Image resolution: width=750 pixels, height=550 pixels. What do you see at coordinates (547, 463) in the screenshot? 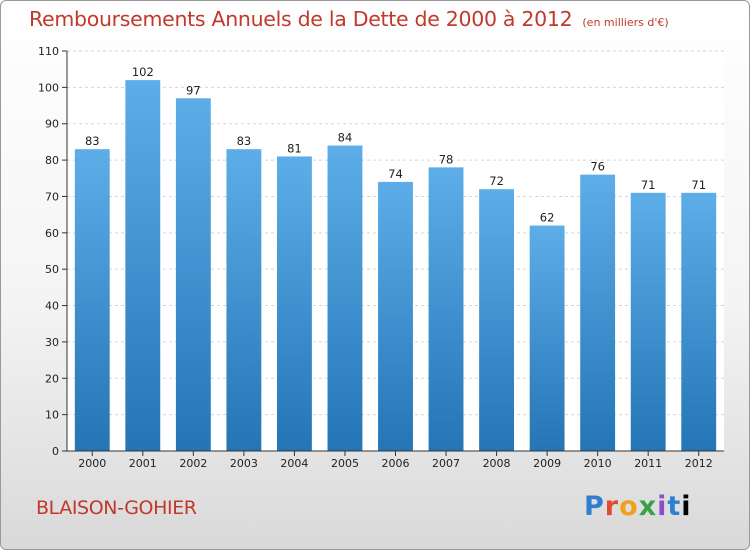
I see `x-tick-label: 2009` at bounding box center [547, 463].